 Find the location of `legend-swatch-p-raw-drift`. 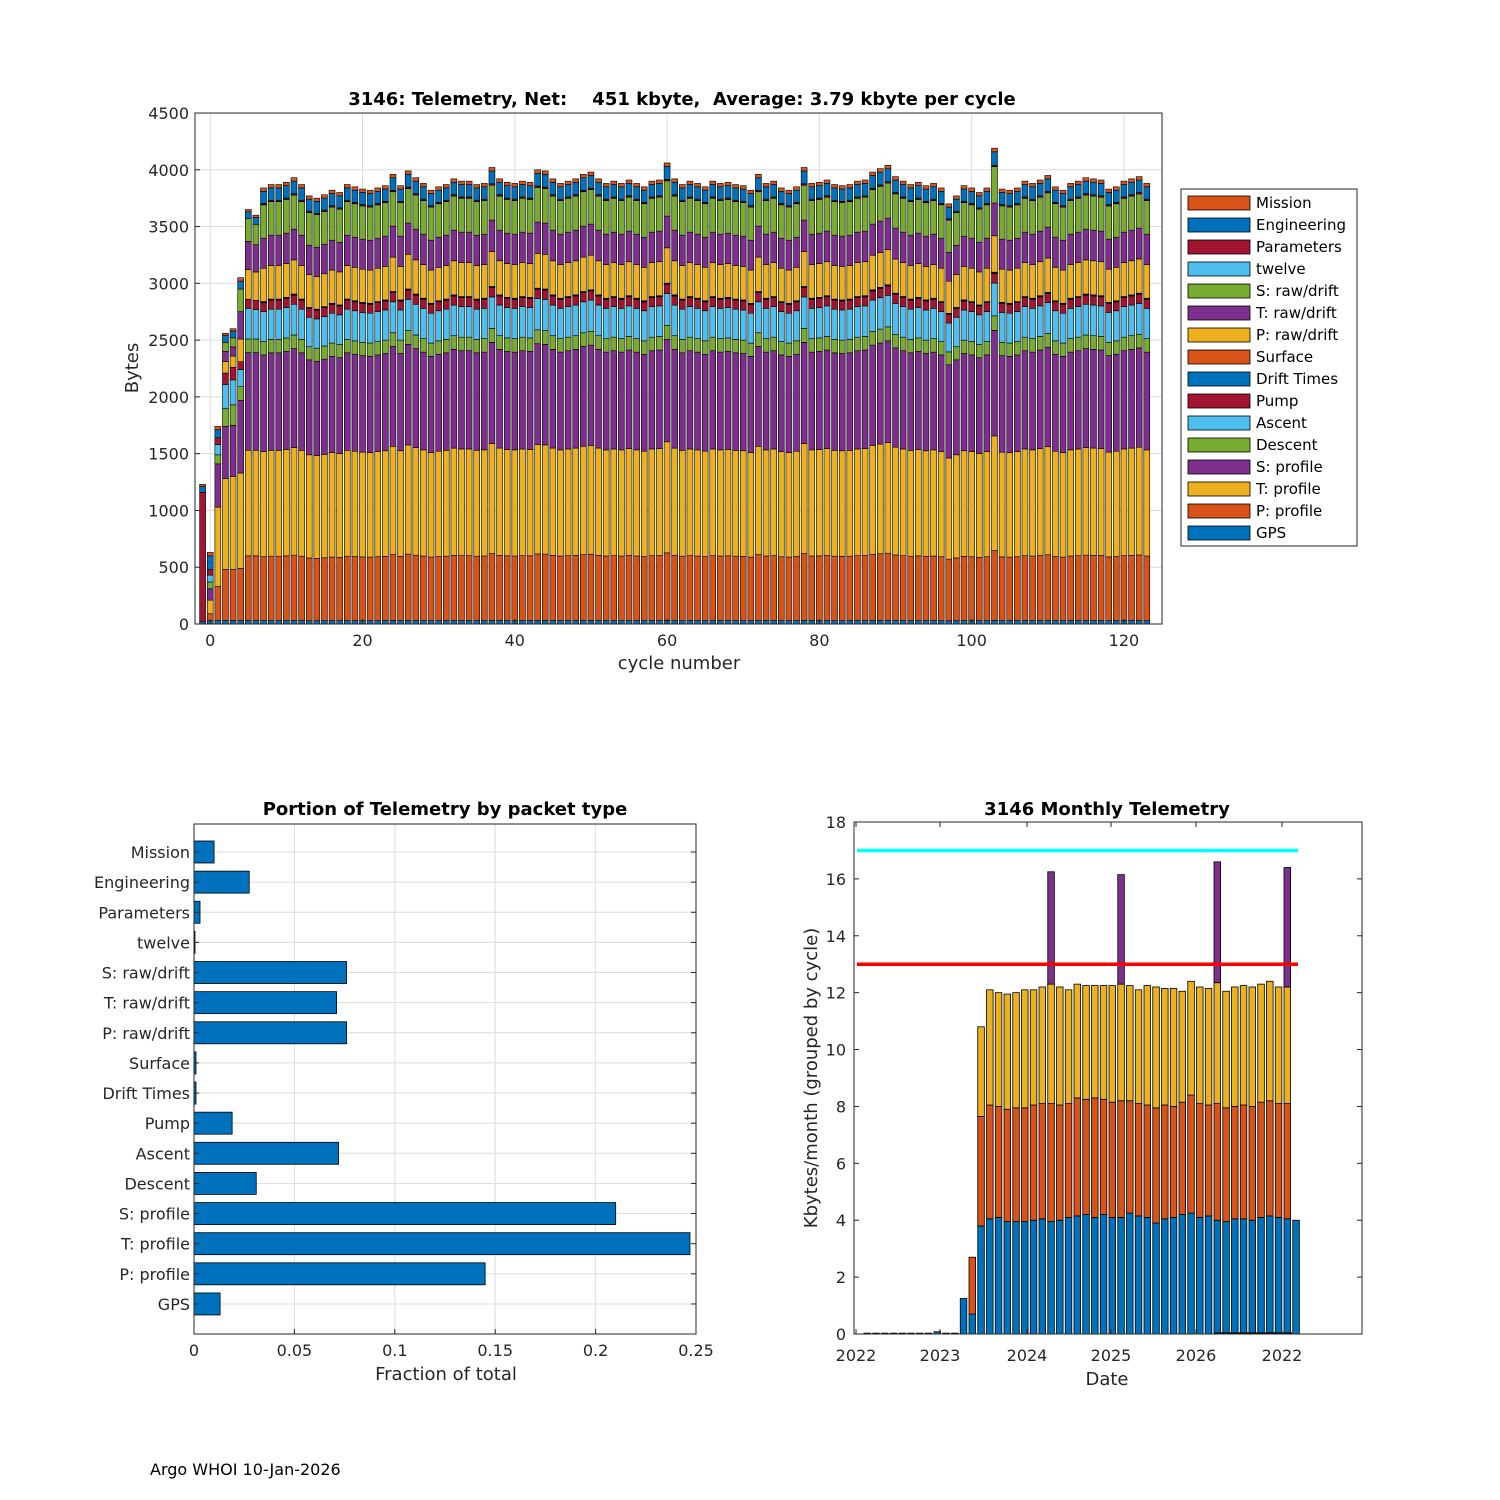

legend-swatch-p-raw-drift is located at coordinates (1219, 335).